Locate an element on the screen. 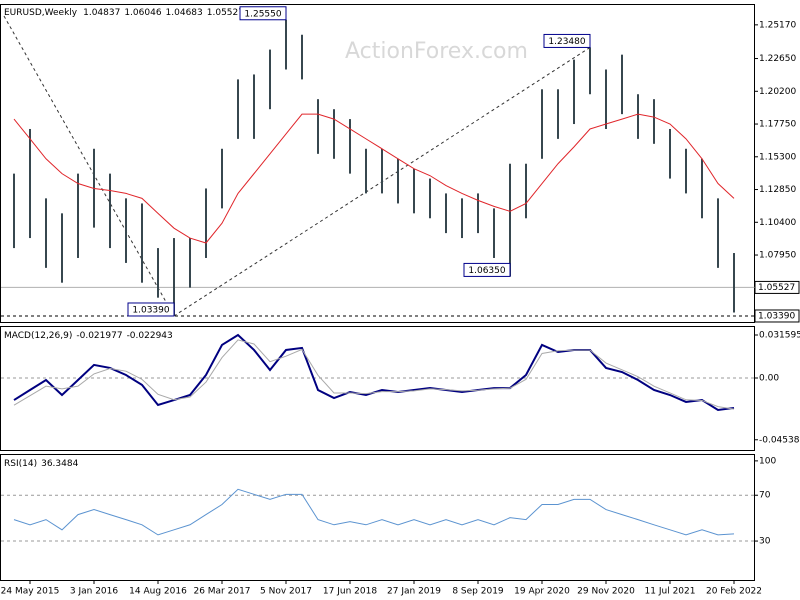 The height and width of the screenshot is (600, 800). rsi-title: RSI(14) is located at coordinates (20, 464).